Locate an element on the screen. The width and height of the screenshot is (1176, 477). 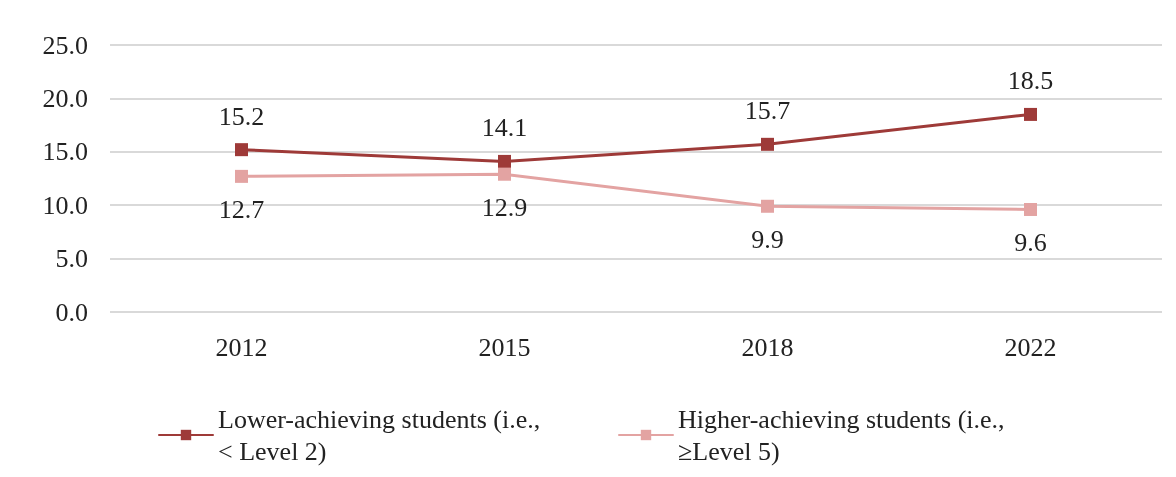
y-tick-label: 10.0 is located at coordinates (65, 205).